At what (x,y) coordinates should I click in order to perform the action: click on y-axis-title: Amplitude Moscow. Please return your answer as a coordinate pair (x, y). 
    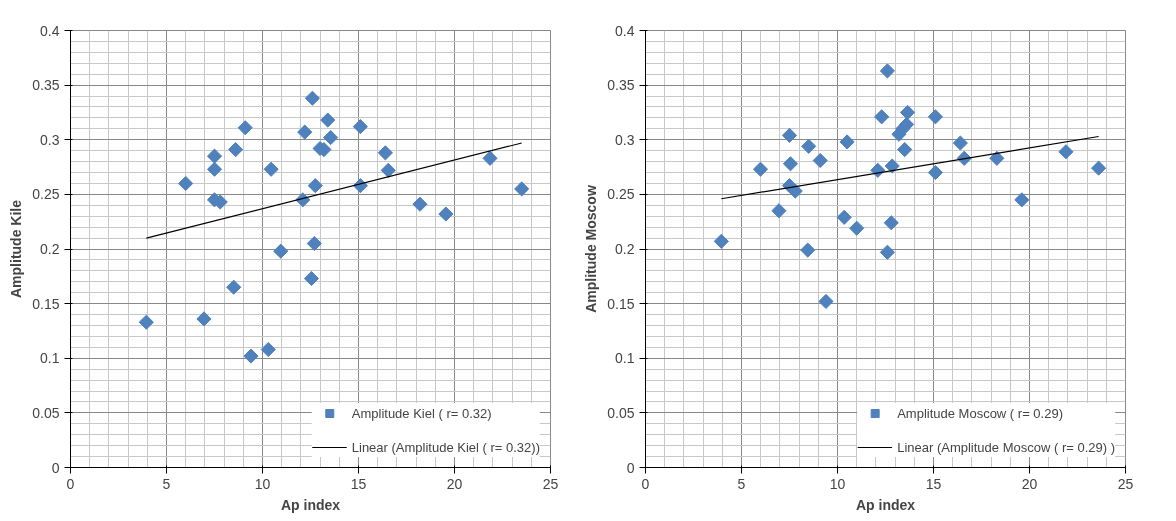
    Looking at the image, I should click on (591, 249).